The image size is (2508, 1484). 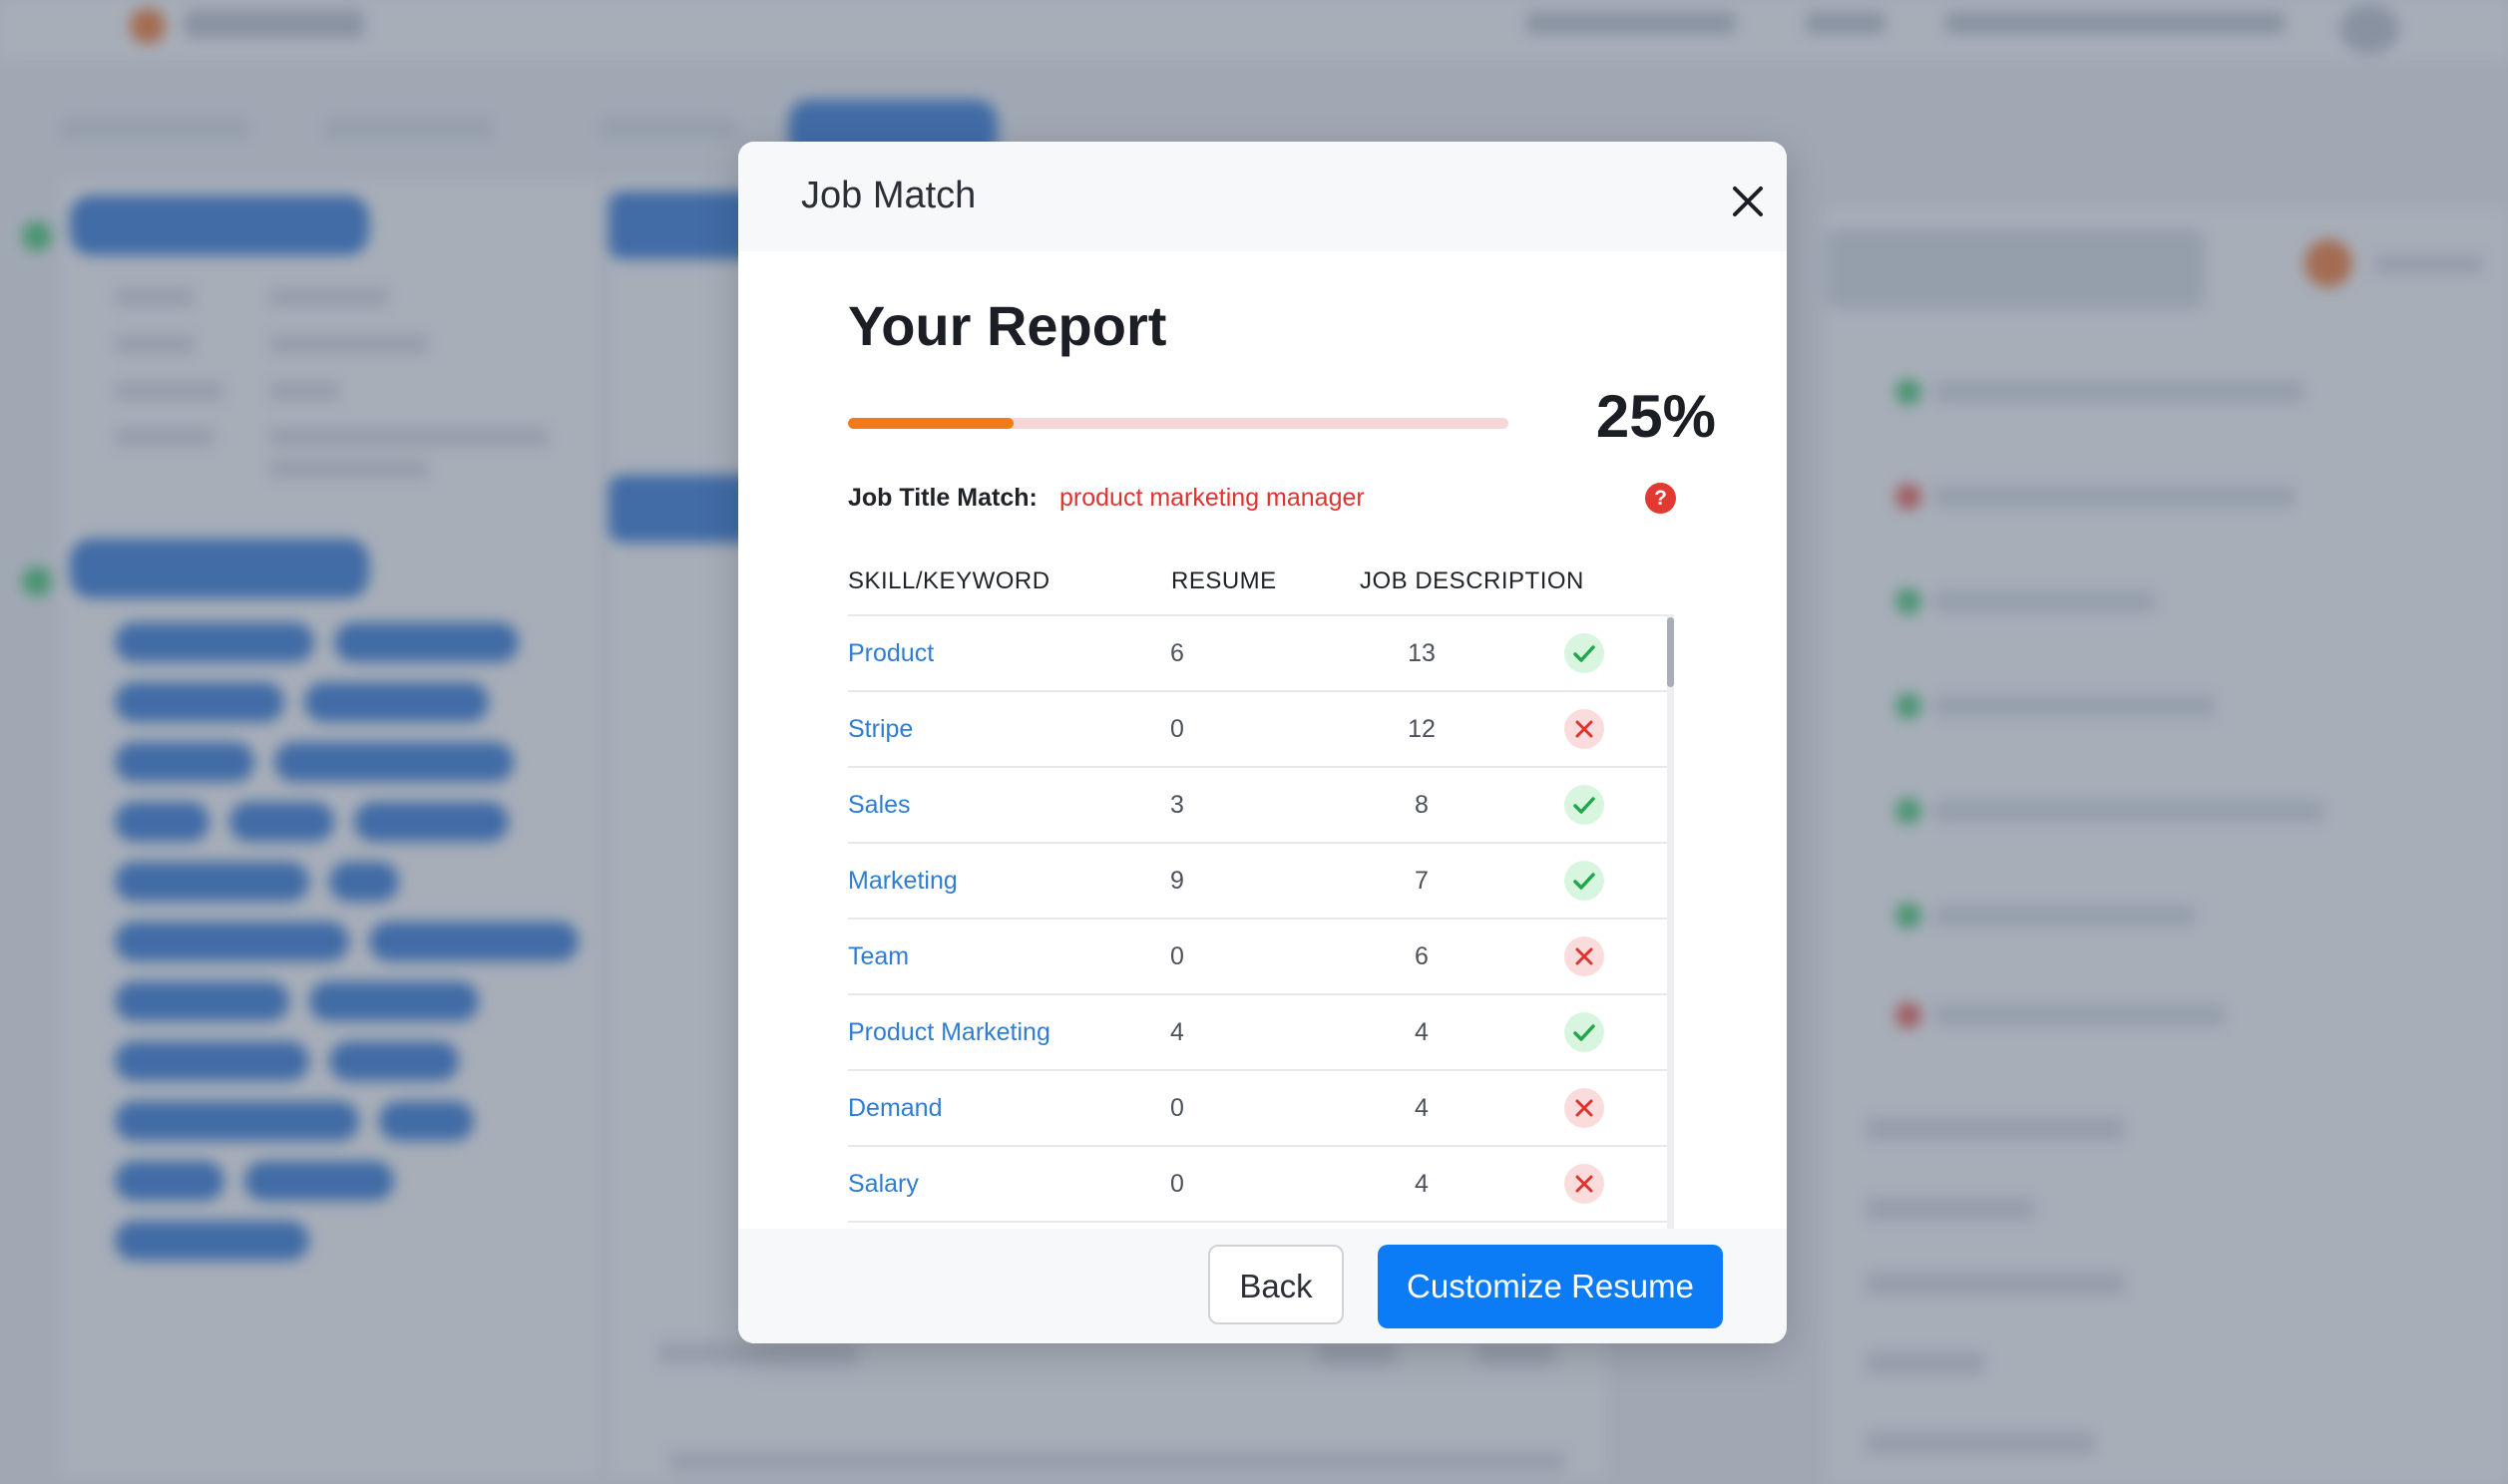 What do you see at coordinates (1259, 1033) in the screenshot?
I see `table-row: Product Marketing 4 4` at bounding box center [1259, 1033].